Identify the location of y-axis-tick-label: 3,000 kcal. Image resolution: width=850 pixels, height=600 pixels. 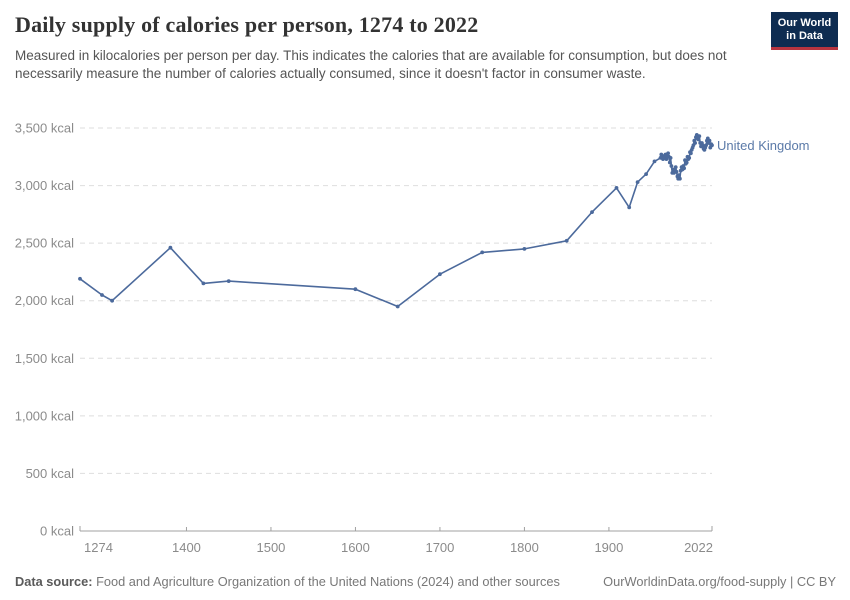
(44, 185).